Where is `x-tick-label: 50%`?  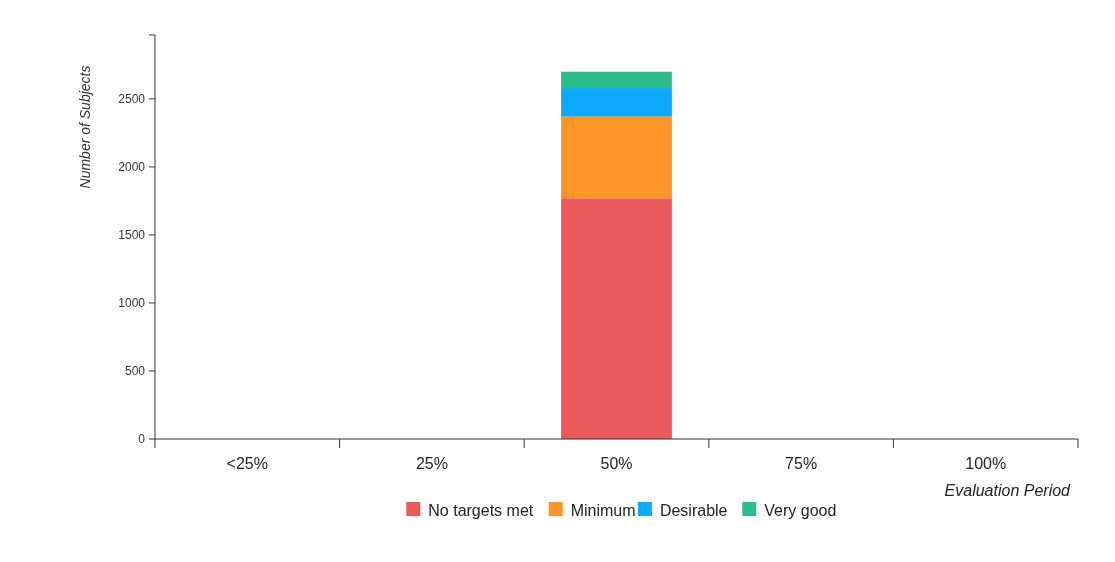
x-tick-label: 50% is located at coordinates (616, 463).